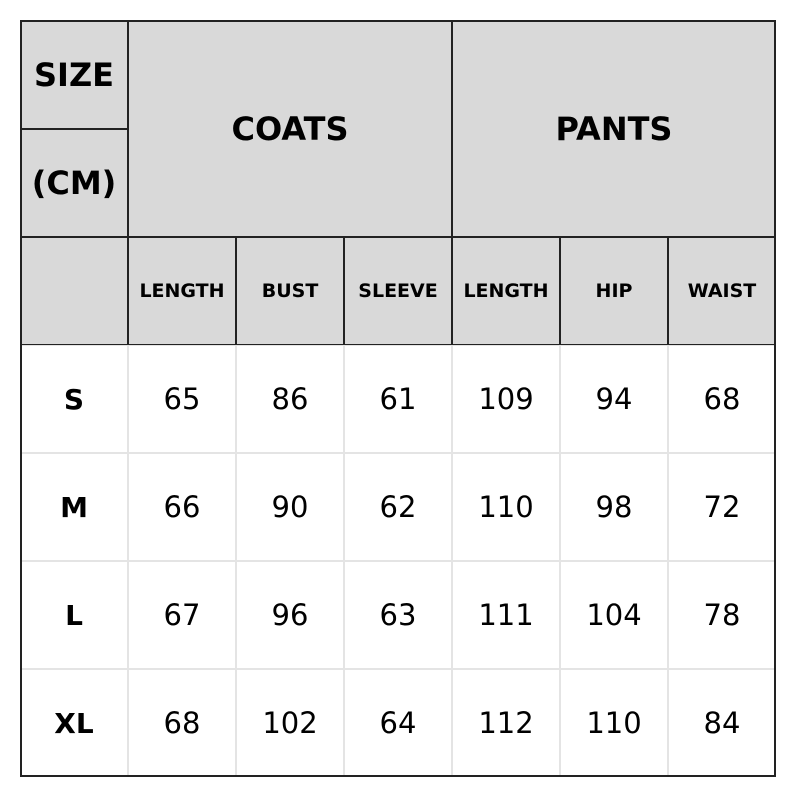  What do you see at coordinates (614, 128) in the screenshot?
I see `pants-header: PANTS` at bounding box center [614, 128].